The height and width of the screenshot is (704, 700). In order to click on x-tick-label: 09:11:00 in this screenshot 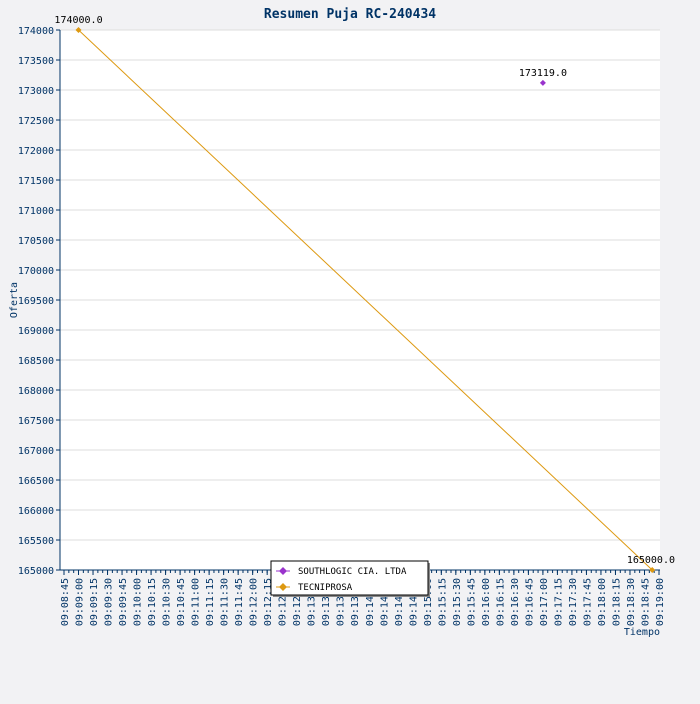, I will do `click(196, 602)`.